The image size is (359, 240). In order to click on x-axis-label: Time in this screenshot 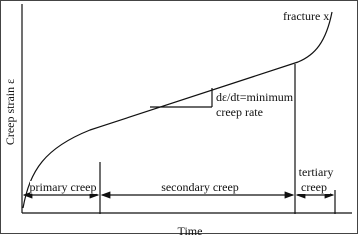, I will do `click(190, 229)`.